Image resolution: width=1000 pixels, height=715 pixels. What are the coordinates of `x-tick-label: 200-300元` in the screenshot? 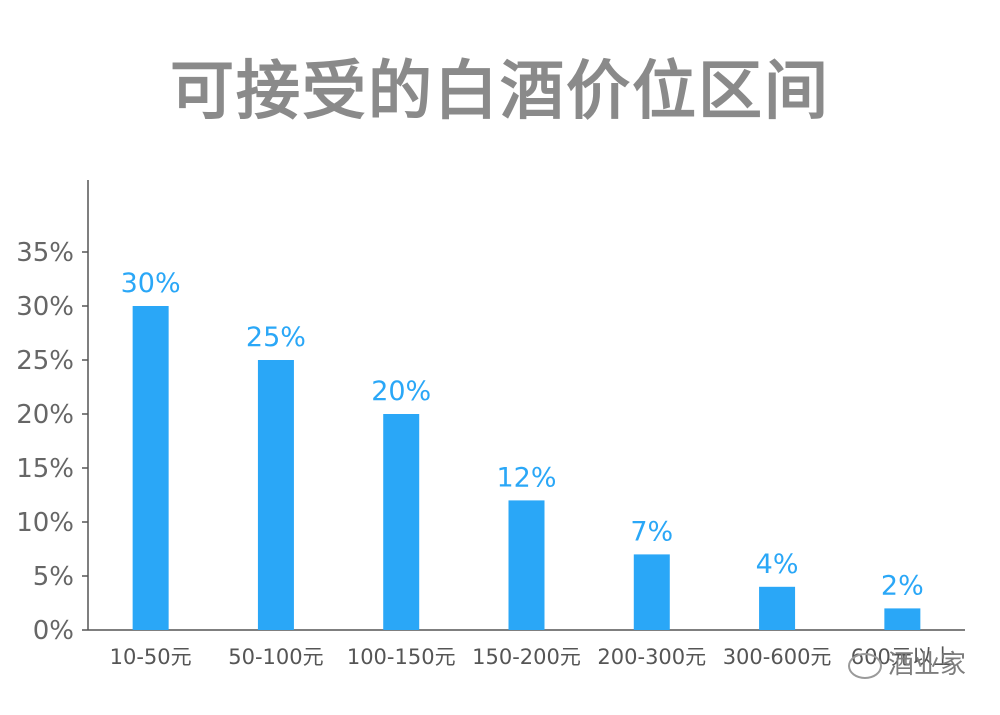 It's located at (651, 657).